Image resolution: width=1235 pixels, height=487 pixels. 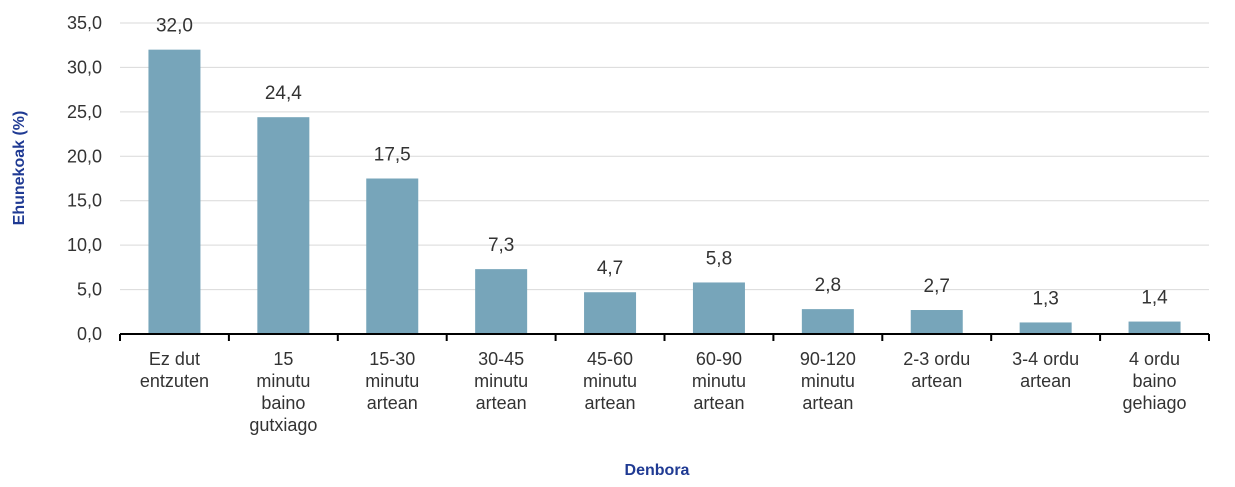 I want to click on x-tick-label: 15 minutu baino gutxiago, so click(x=283, y=392).